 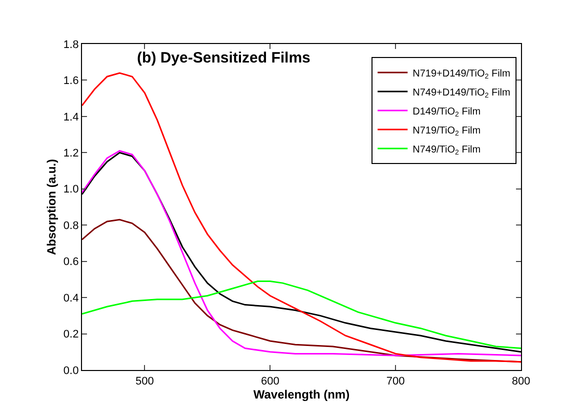 I want to click on y-tick-label: 1.4, so click(x=71, y=117).